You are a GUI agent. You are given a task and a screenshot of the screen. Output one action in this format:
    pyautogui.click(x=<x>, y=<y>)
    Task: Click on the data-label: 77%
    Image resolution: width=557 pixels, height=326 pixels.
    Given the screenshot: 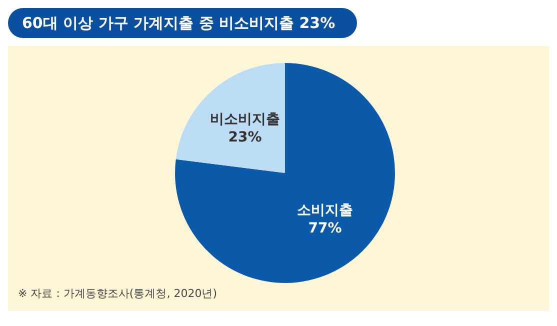 What is the action you would take?
    pyautogui.click(x=325, y=228)
    